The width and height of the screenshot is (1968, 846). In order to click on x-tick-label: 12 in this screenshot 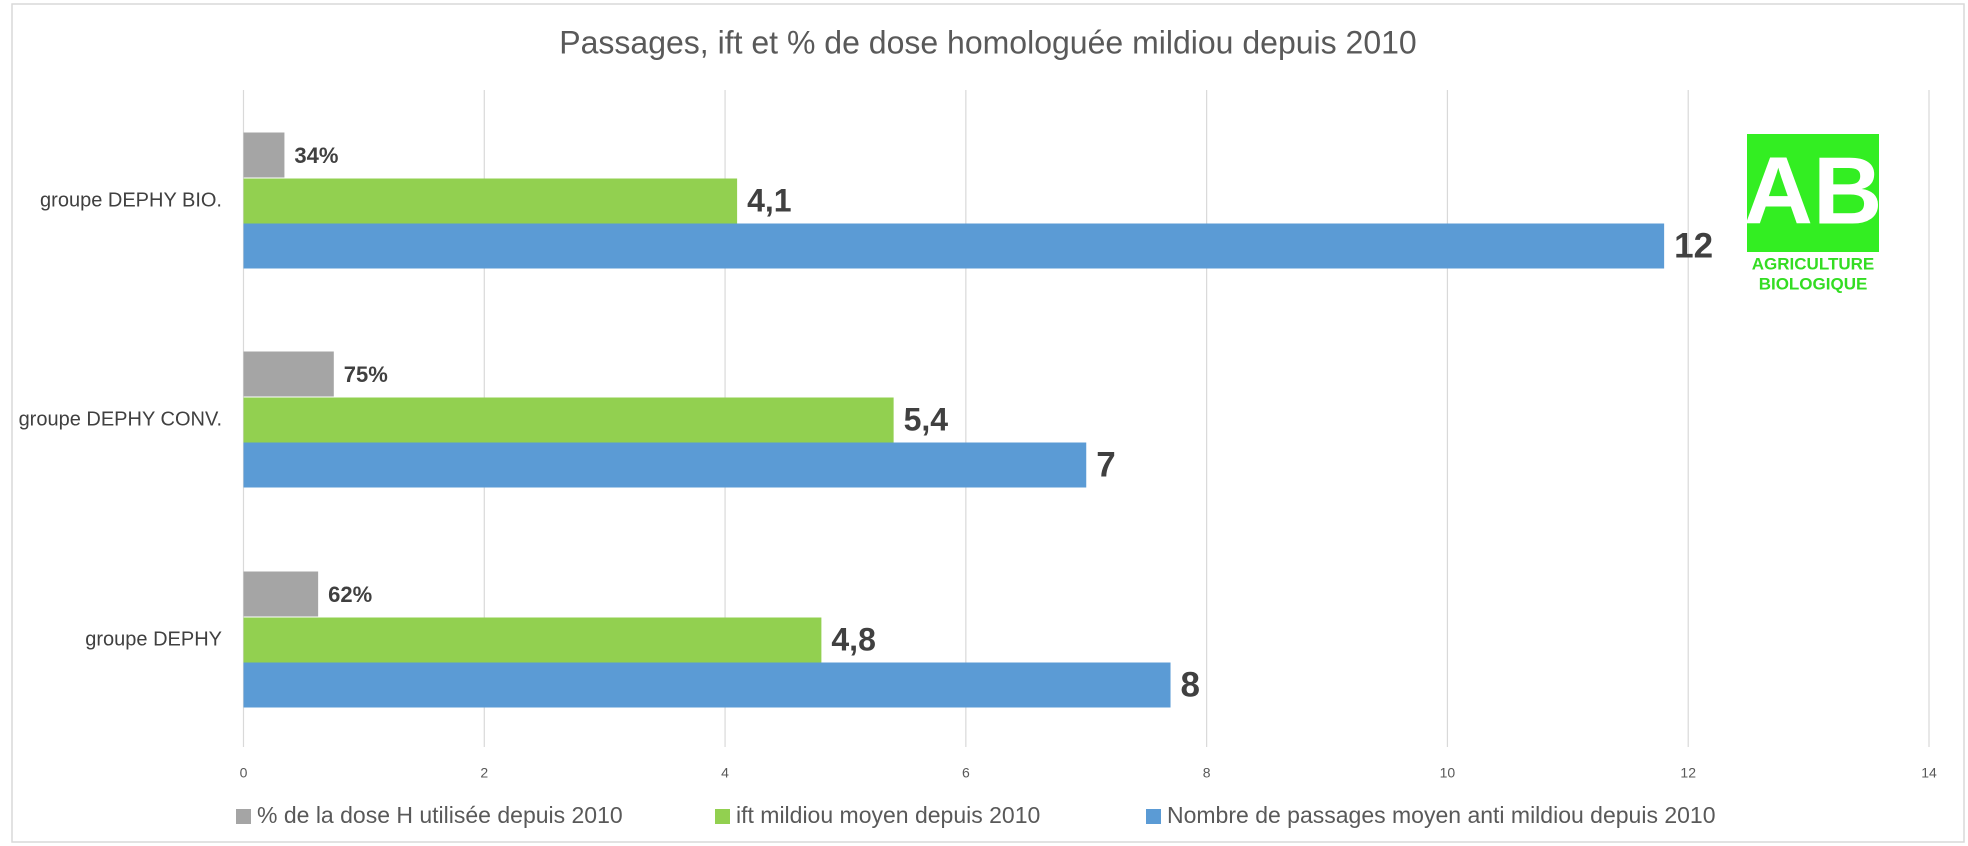, I will do `click(1688, 773)`.